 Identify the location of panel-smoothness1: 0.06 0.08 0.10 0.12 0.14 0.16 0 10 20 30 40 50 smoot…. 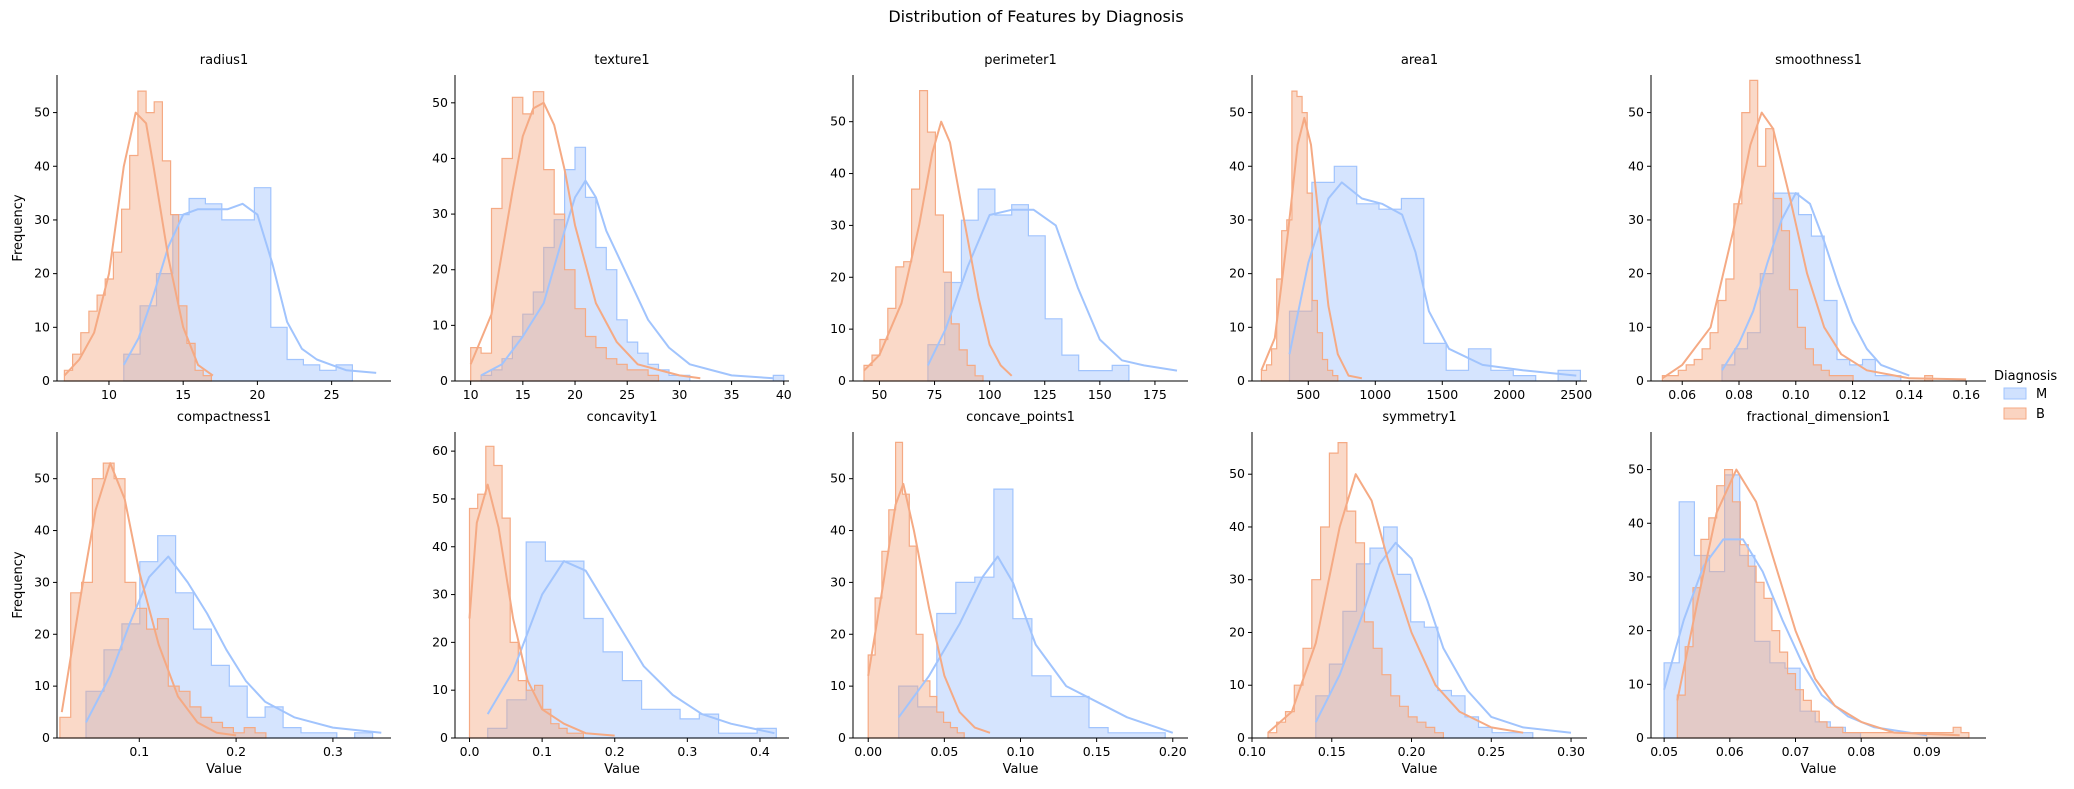
(1807, 227).